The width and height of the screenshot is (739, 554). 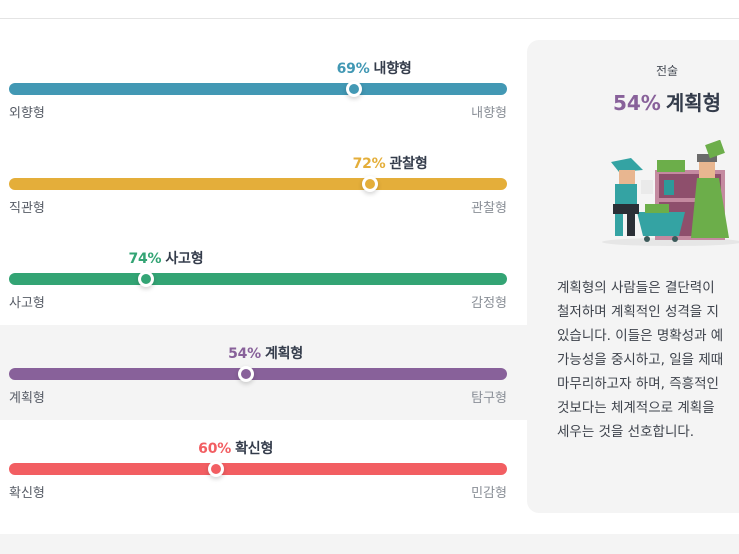 I want to click on trait-percent: 60%, so click(x=215, y=449).